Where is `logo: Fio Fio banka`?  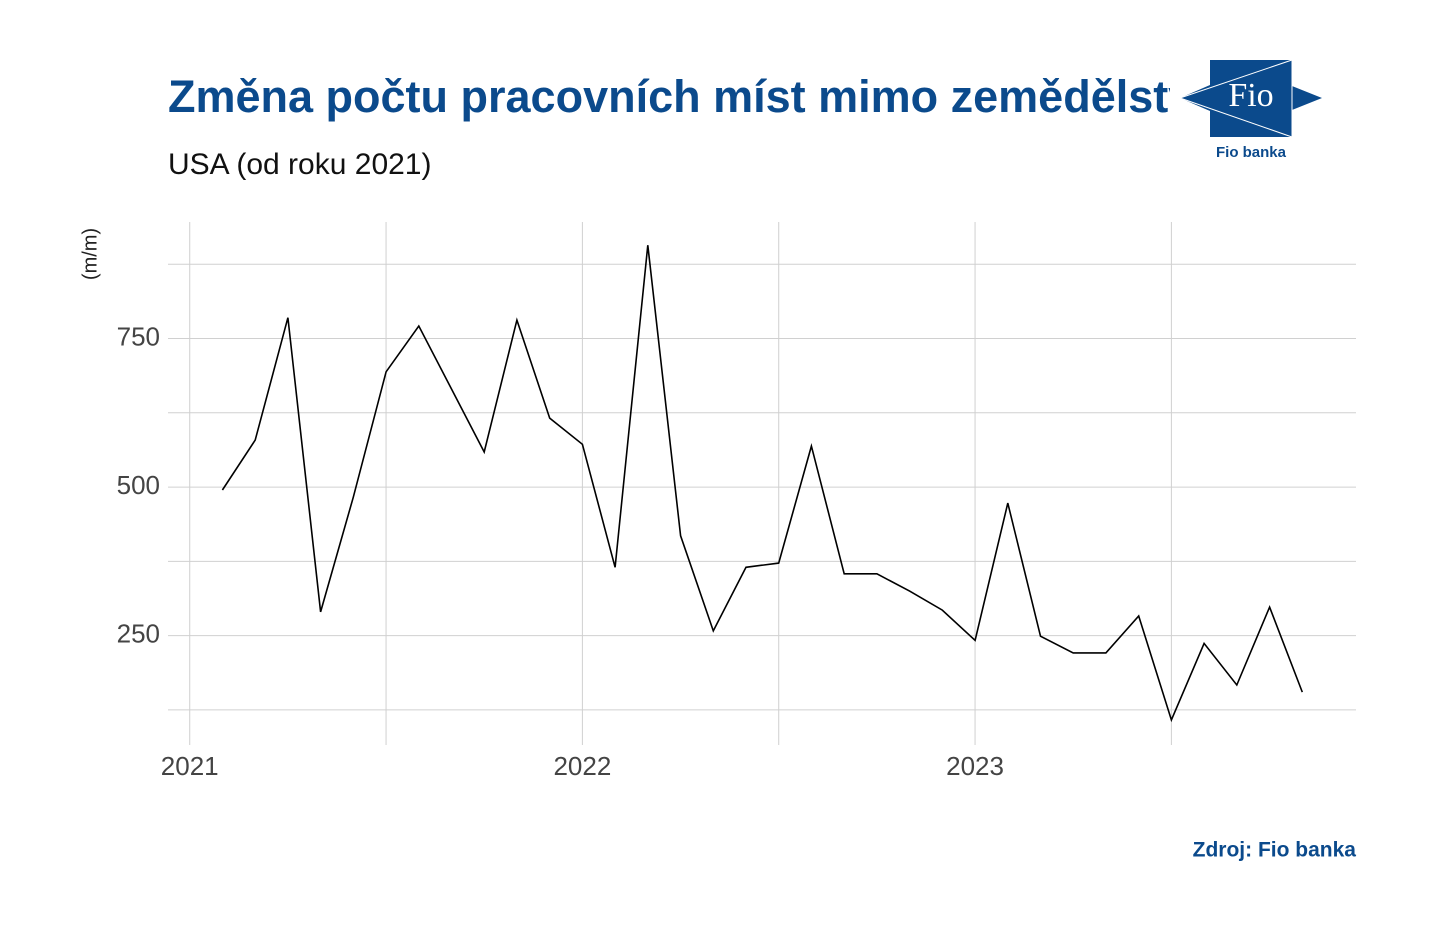
logo: Fio Fio banka is located at coordinates (1250, 110).